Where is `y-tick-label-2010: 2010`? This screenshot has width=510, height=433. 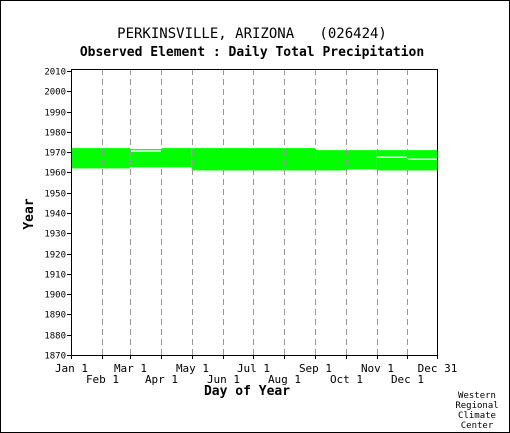 y-tick-label-2010: 2010 is located at coordinates (55, 73).